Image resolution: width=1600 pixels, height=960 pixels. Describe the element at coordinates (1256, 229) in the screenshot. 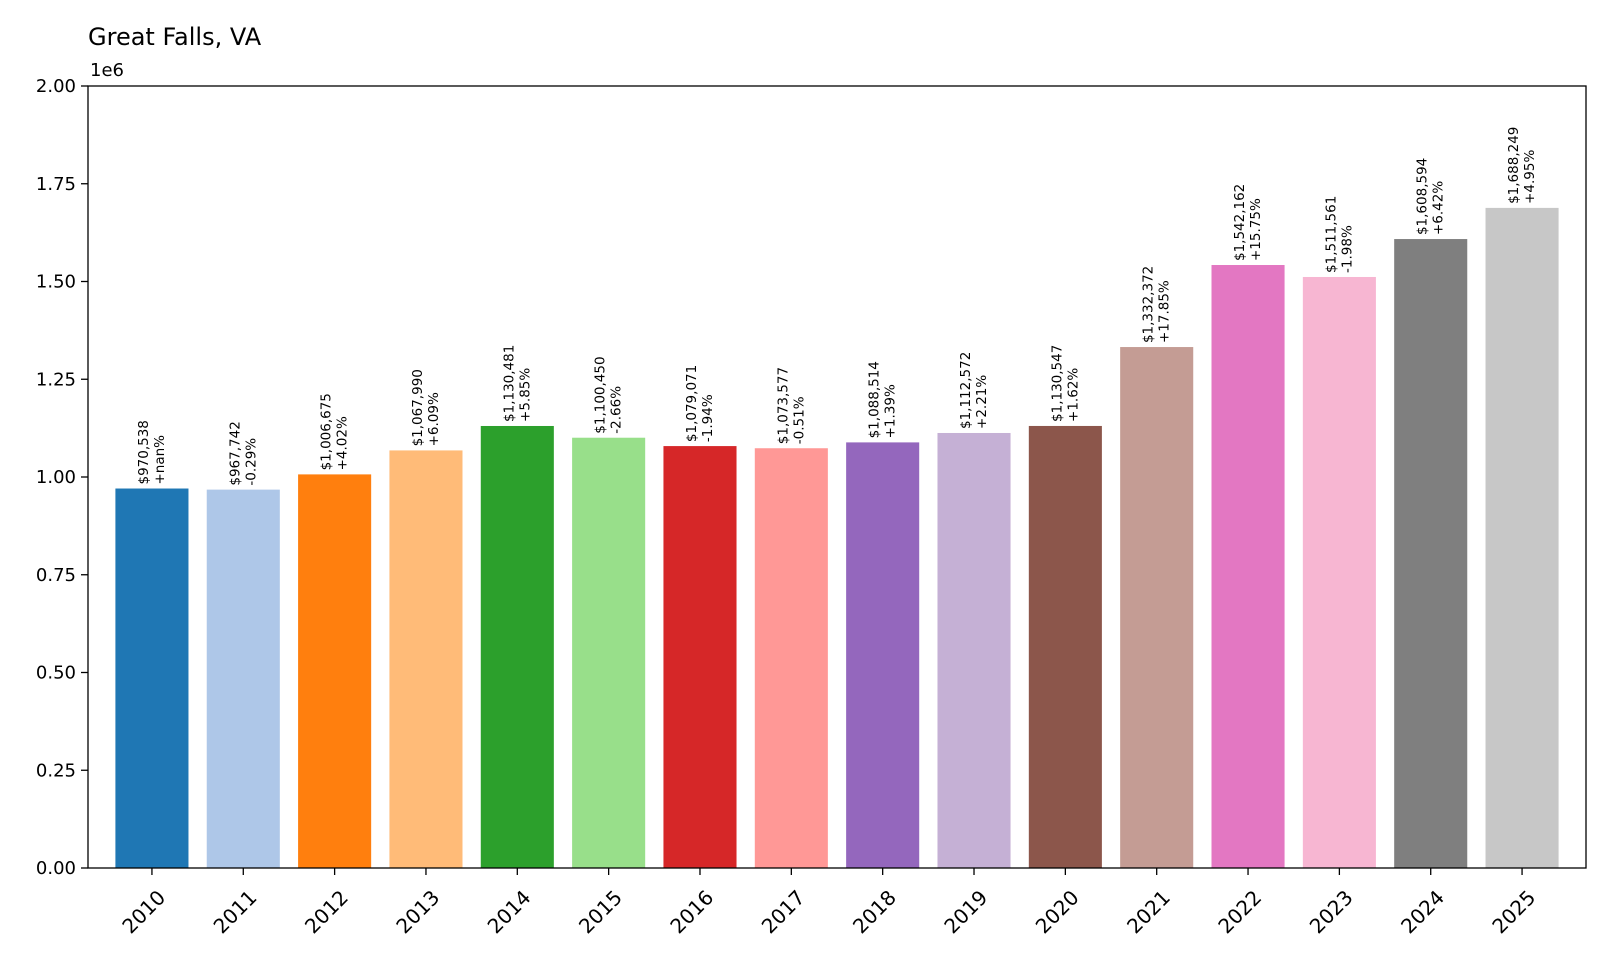

I see `change-label: +15.75%` at that location.